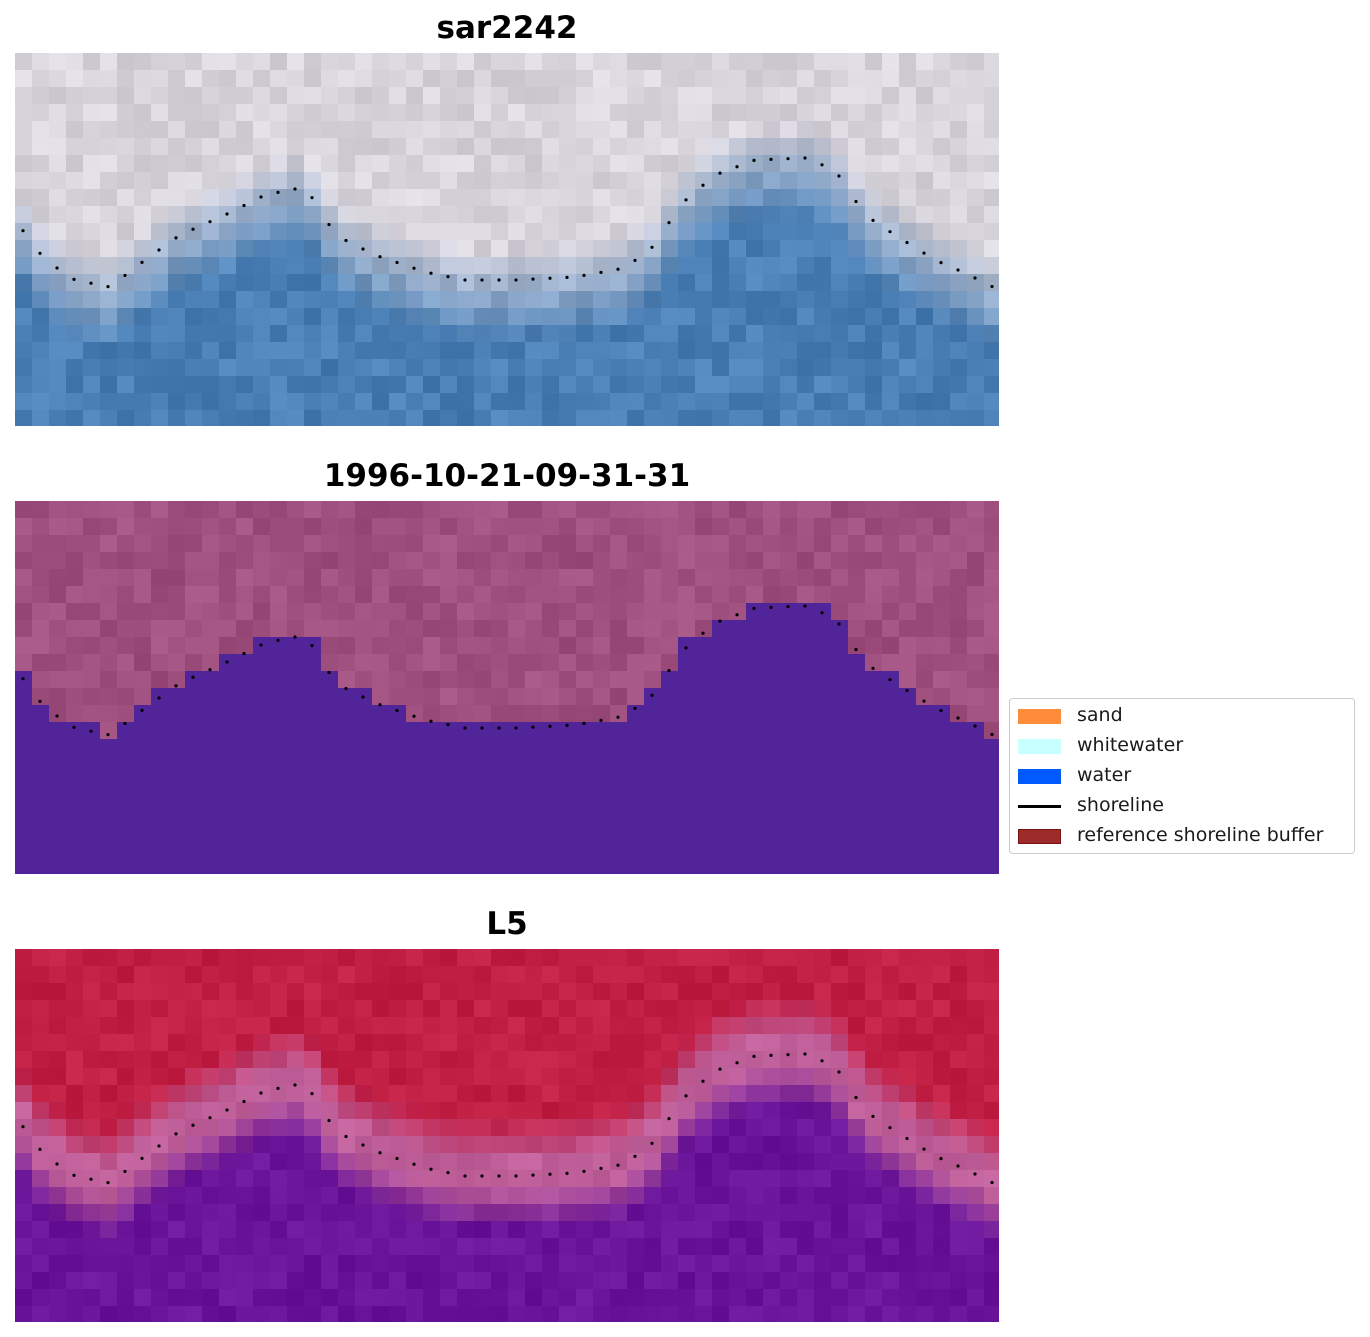 This screenshot has height=1337, width=1370. What do you see at coordinates (507, 28) in the screenshot?
I see `panel-title-1: sar2242` at bounding box center [507, 28].